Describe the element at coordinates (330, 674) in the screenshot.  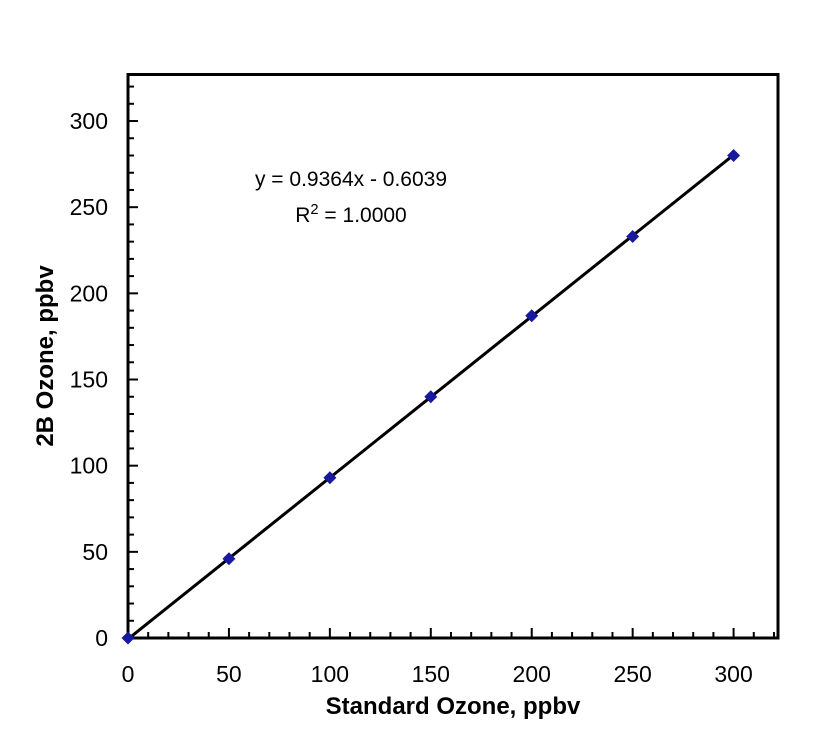
I see `x-tick-label: 100` at that location.